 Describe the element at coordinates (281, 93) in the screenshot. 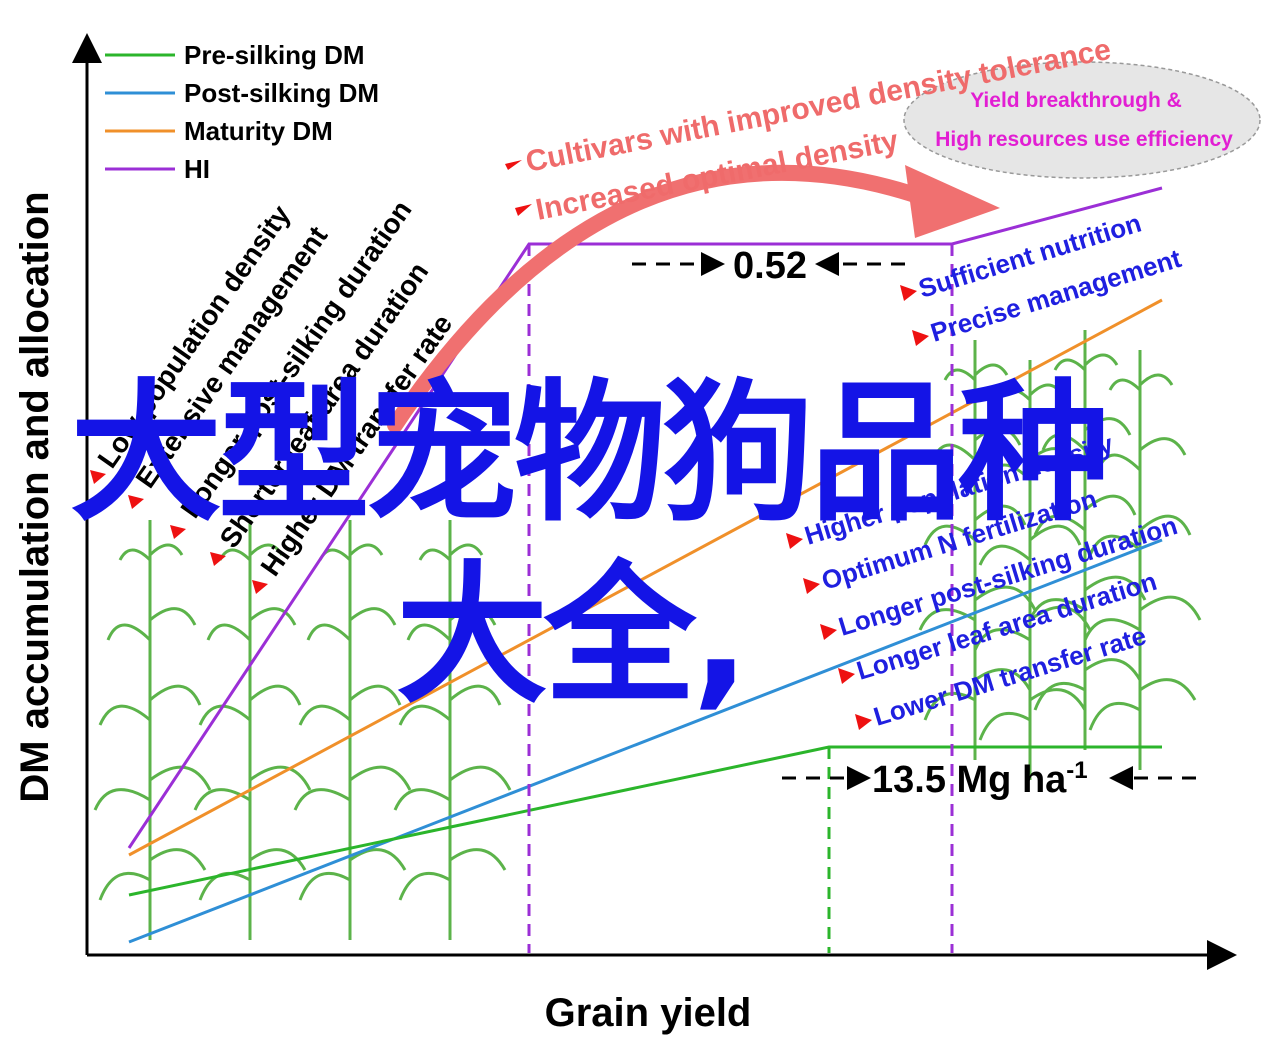

I see `legend-label-post: Post-silking DM` at that location.